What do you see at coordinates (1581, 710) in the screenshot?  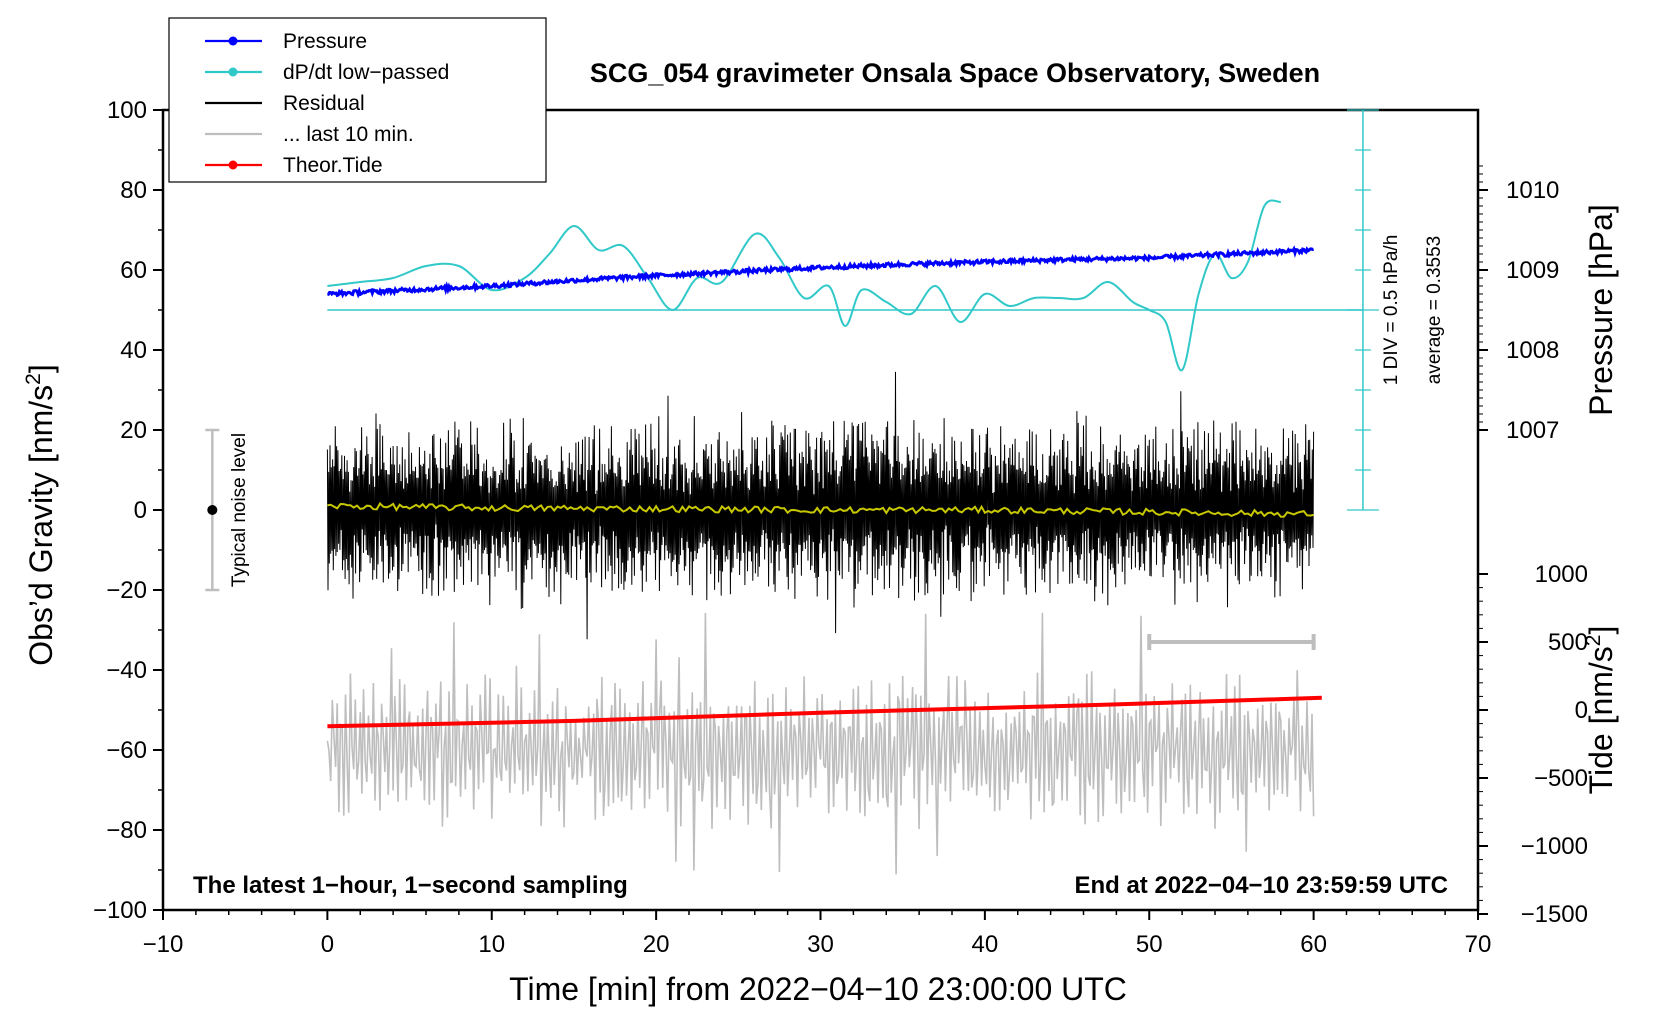 I see `tide-tick-label: 0` at bounding box center [1581, 710].